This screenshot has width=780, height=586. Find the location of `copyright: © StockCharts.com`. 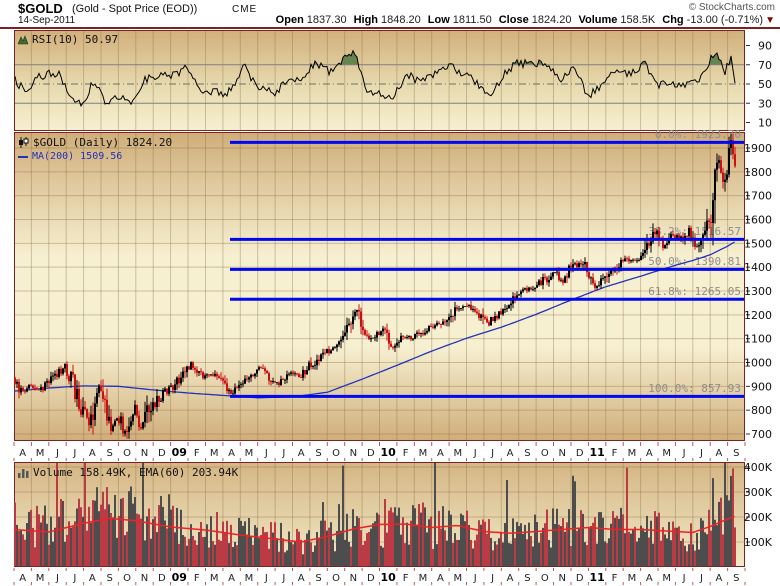

copyright: © StockCharts.com is located at coordinates (731, 7).